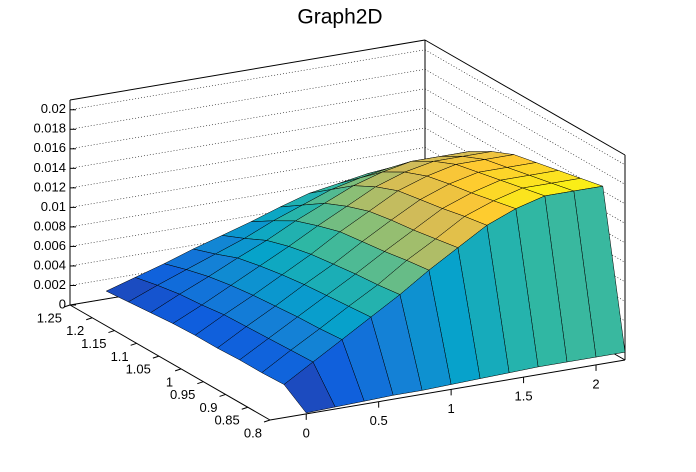 This screenshot has width=696, height=472. What do you see at coordinates (49, 284) in the screenshot?
I see `z-tick-label: 0.002` at bounding box center [49, 284].